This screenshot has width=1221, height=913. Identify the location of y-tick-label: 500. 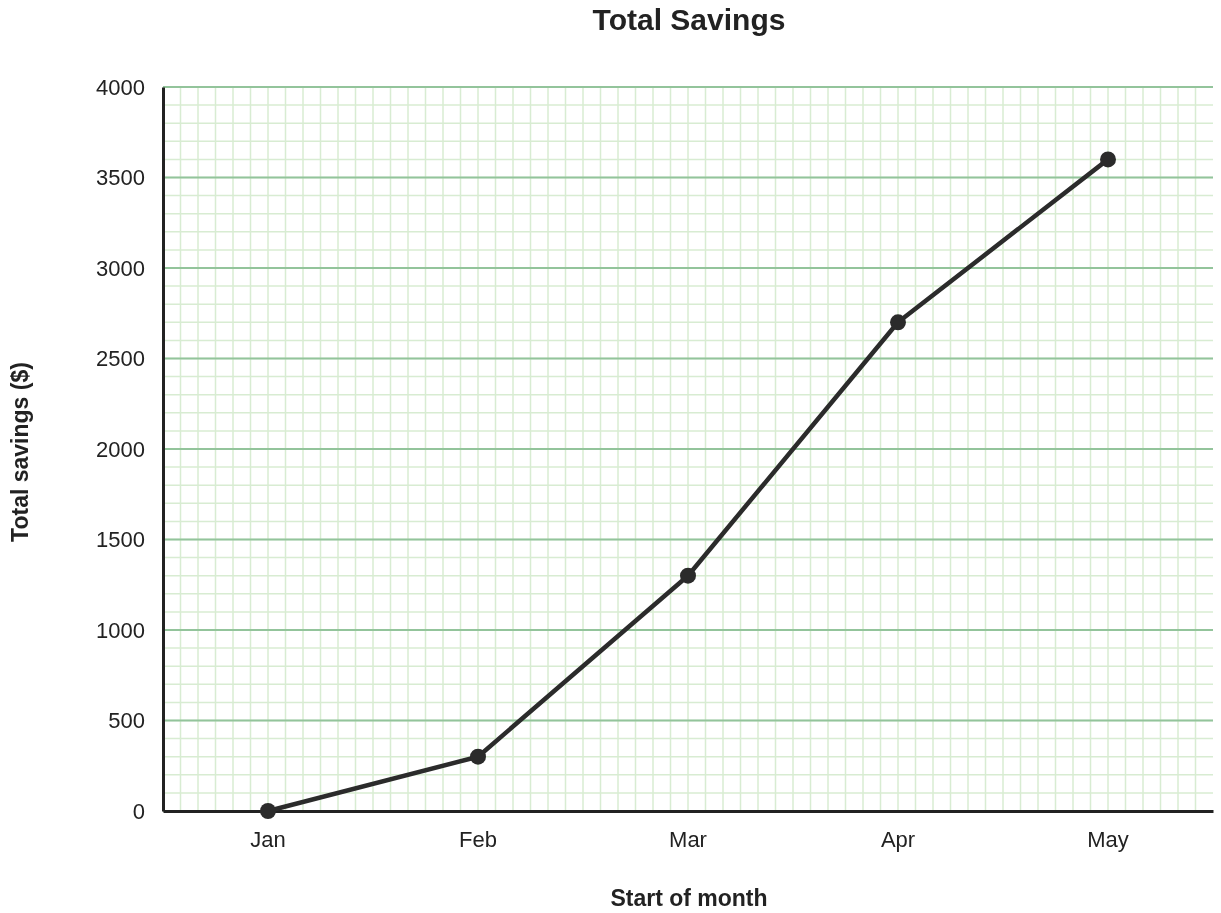
(126, 721).